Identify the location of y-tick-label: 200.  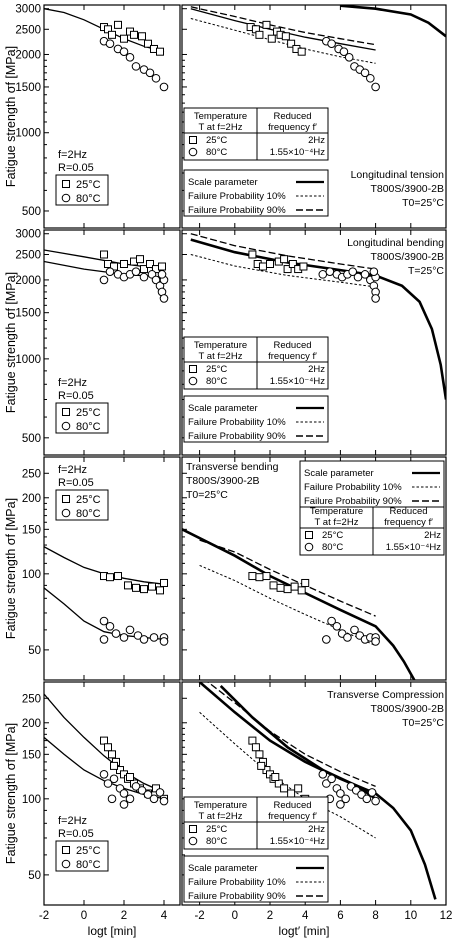
(31, 499).